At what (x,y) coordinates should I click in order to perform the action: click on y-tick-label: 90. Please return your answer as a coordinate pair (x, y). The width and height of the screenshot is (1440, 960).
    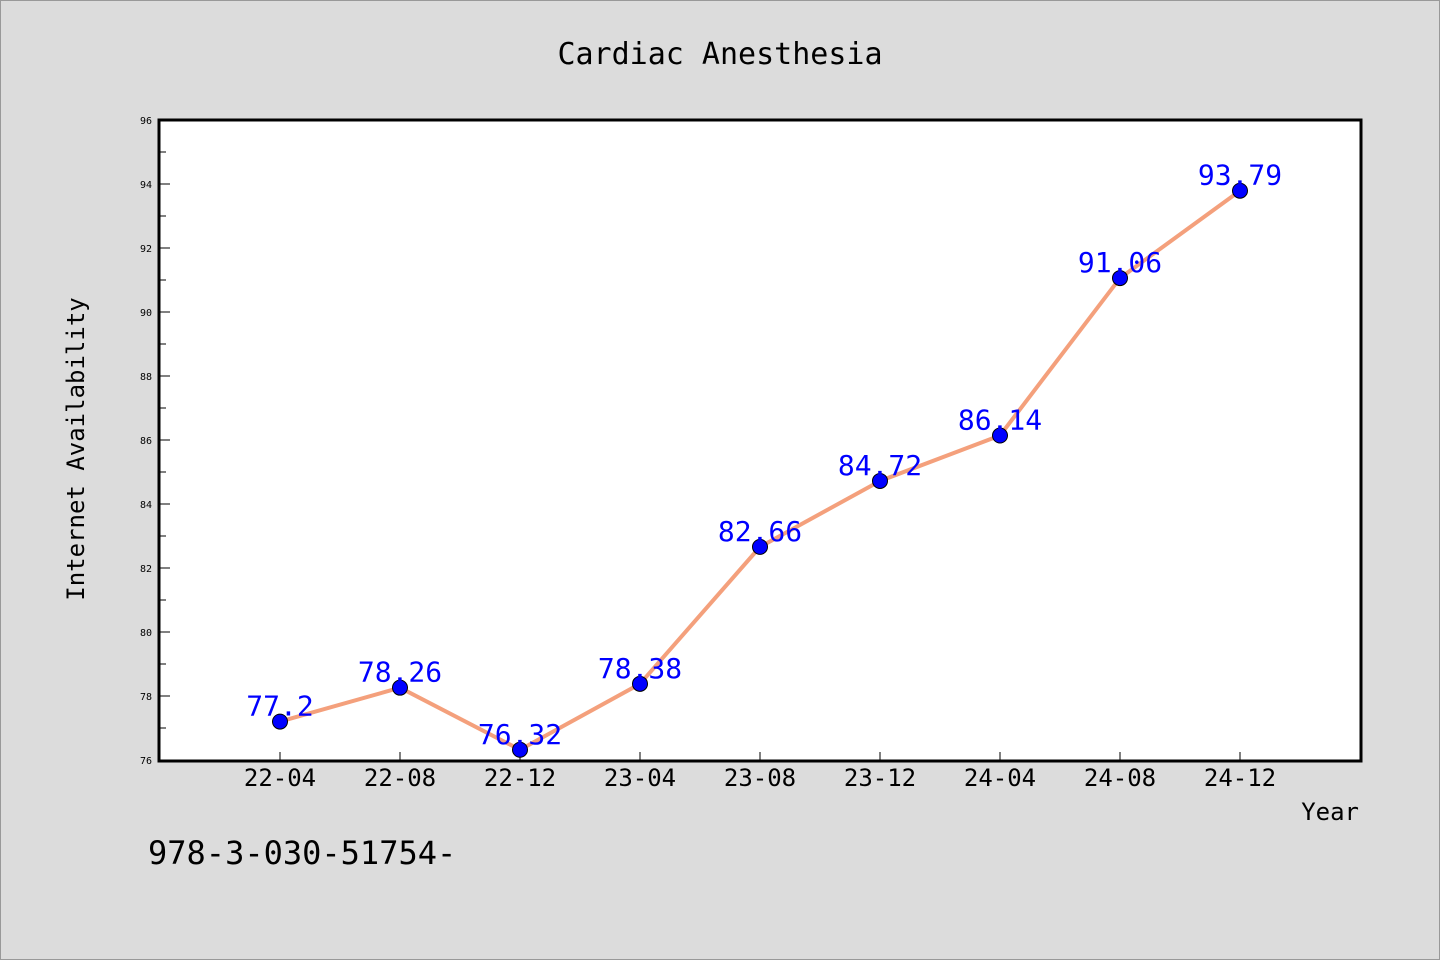
    Looking at the image, I should click on (146, 313).